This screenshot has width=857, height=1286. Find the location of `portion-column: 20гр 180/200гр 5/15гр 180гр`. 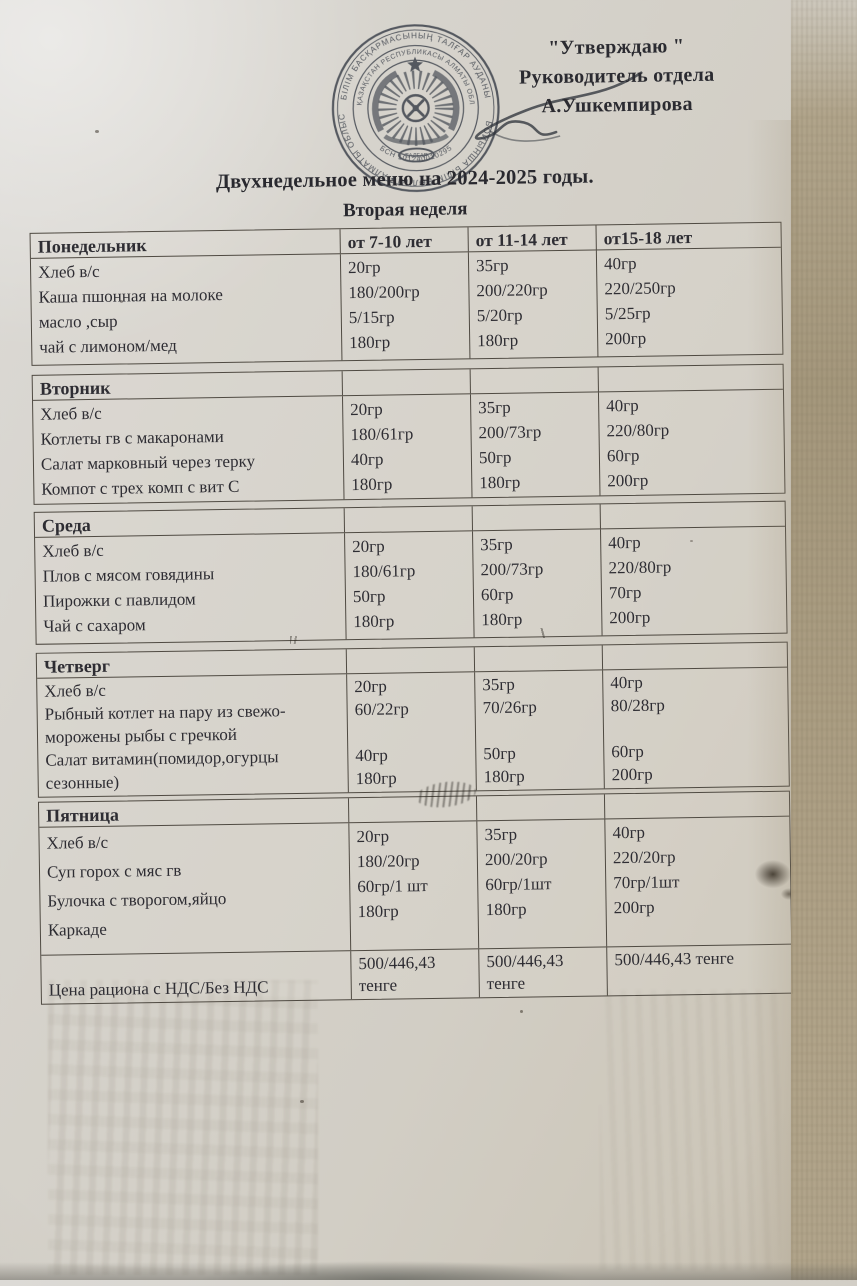

portion-column: 20гр 180/200гр 5/15гр 180гр is located at coordinates (404, 306).